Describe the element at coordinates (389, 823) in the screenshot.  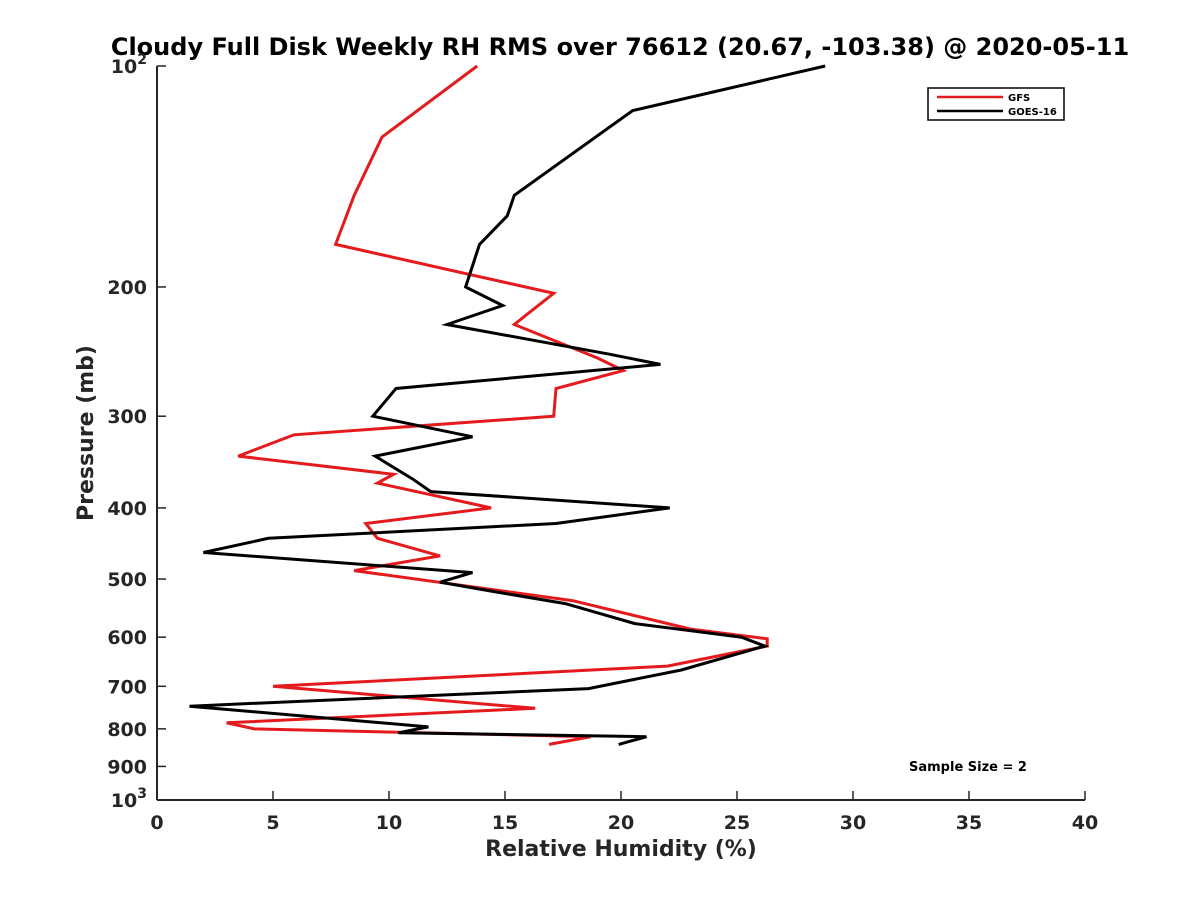
I see `x-tick-label: 10` at that location.